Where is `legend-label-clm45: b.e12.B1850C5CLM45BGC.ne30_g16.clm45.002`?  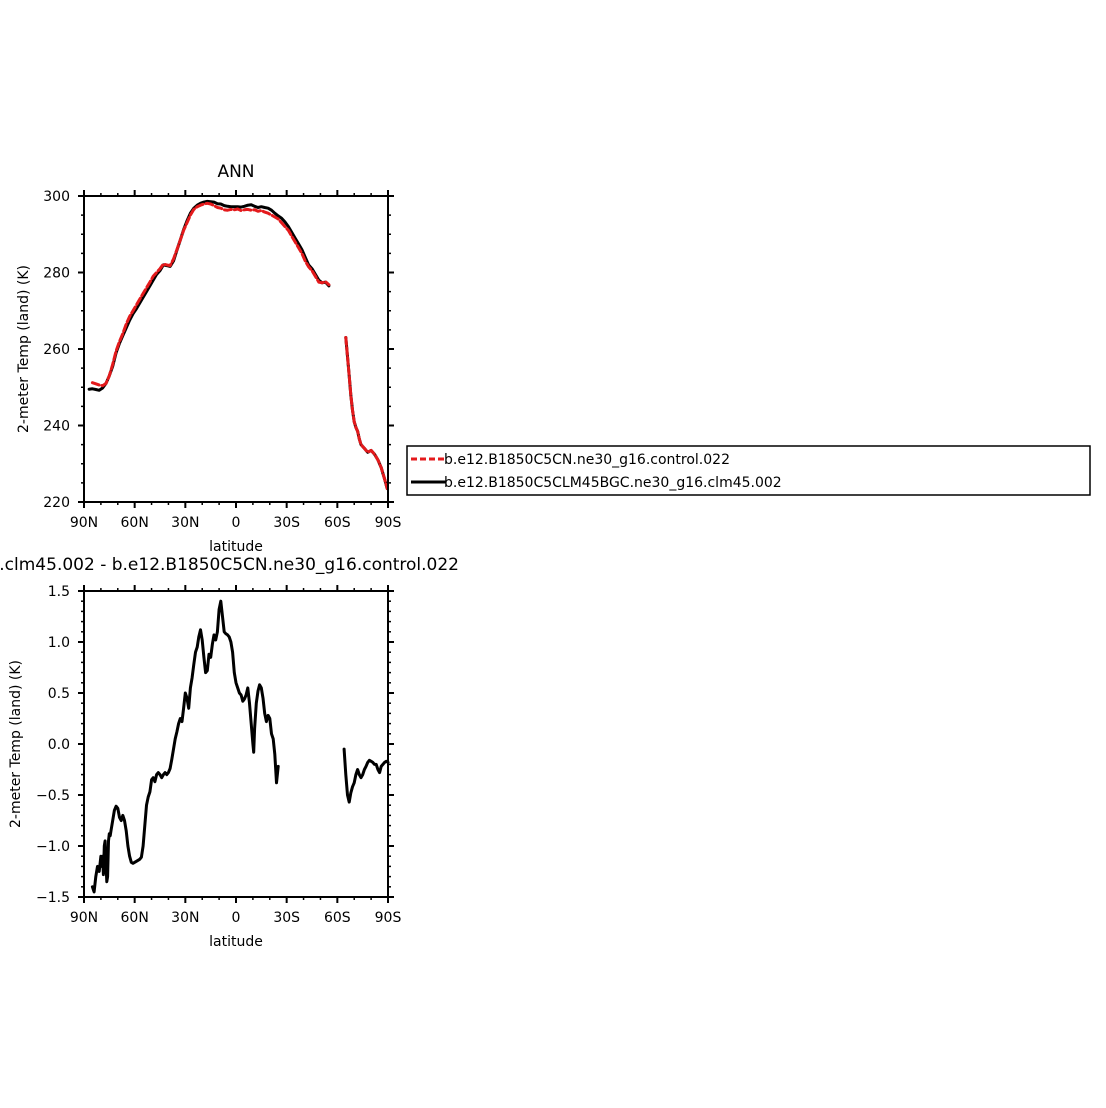 legend-label-clm45: b.e12.B1850C5CLM45BGC.ne30_g16.clm45.002 is located at coordinates (613, 483).